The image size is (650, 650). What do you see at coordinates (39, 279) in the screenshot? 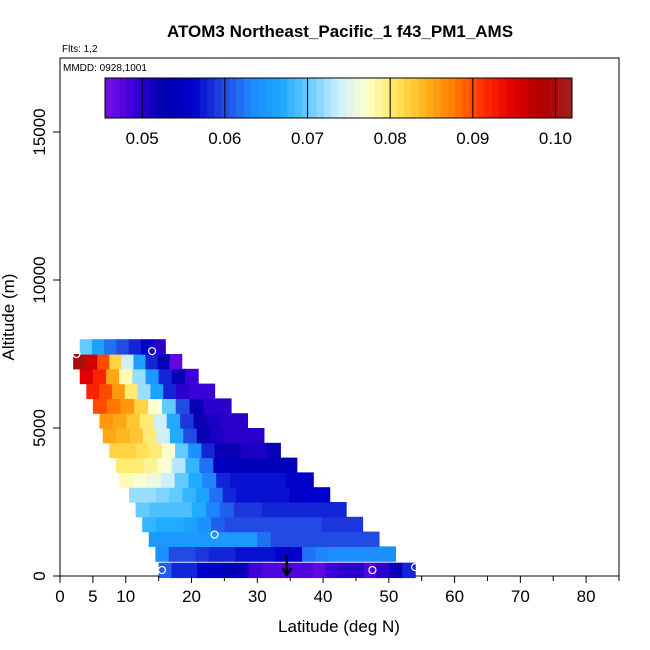
I see `y-tick-label-2: 10000` at bounding box center [39, 279].